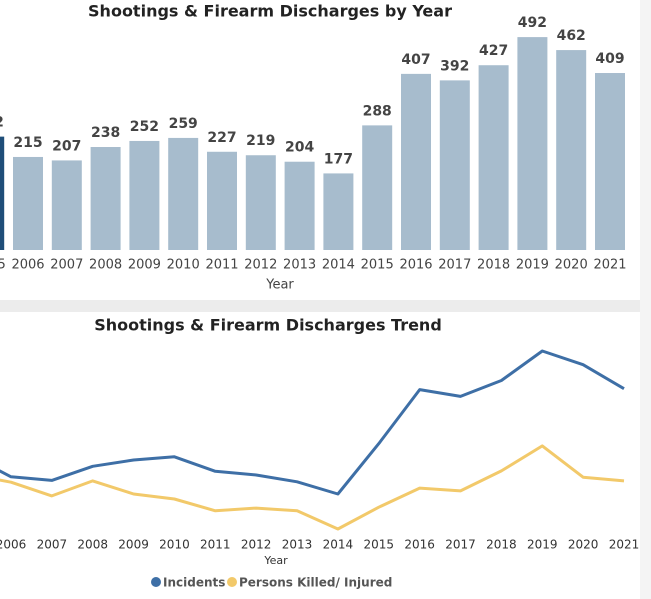 The height and width of the screenshot is (599, 651). I want to click on value-label: 227, so click(221, 138).